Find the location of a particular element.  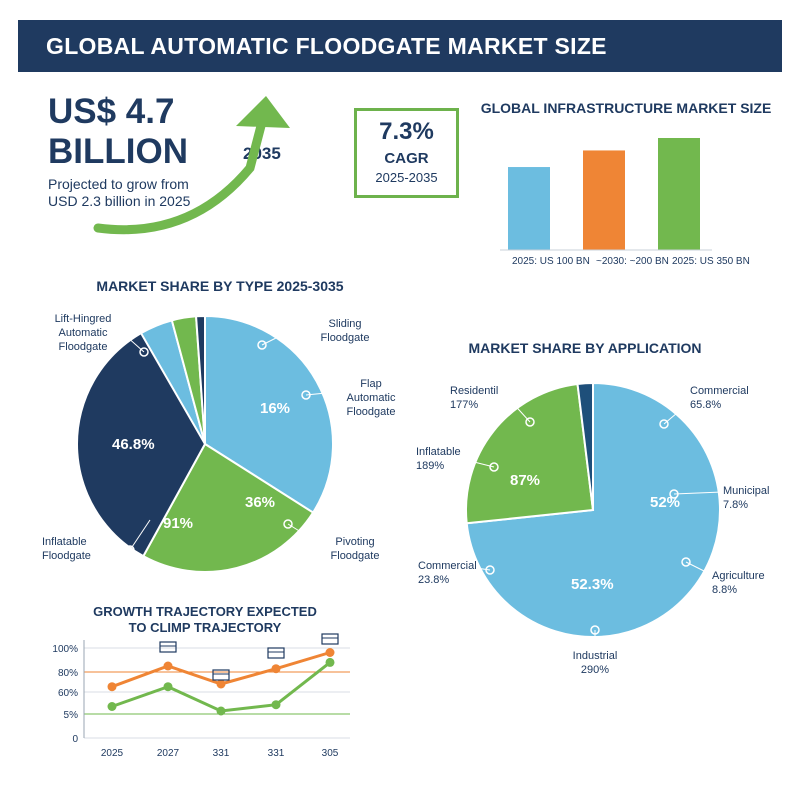

application-callout: Inflatable 189% is located at coordinates (438, 459).